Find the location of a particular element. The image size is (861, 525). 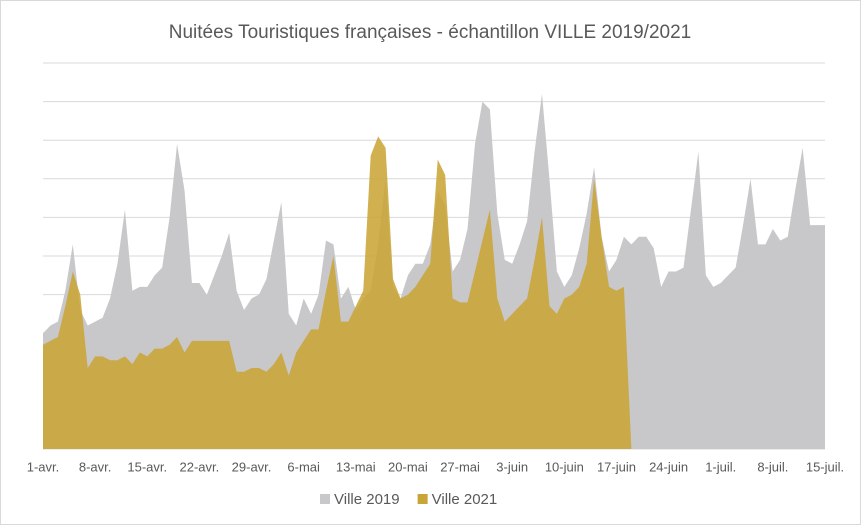

x-tick-label: 8-avr. is located at coordinates (95, 466).